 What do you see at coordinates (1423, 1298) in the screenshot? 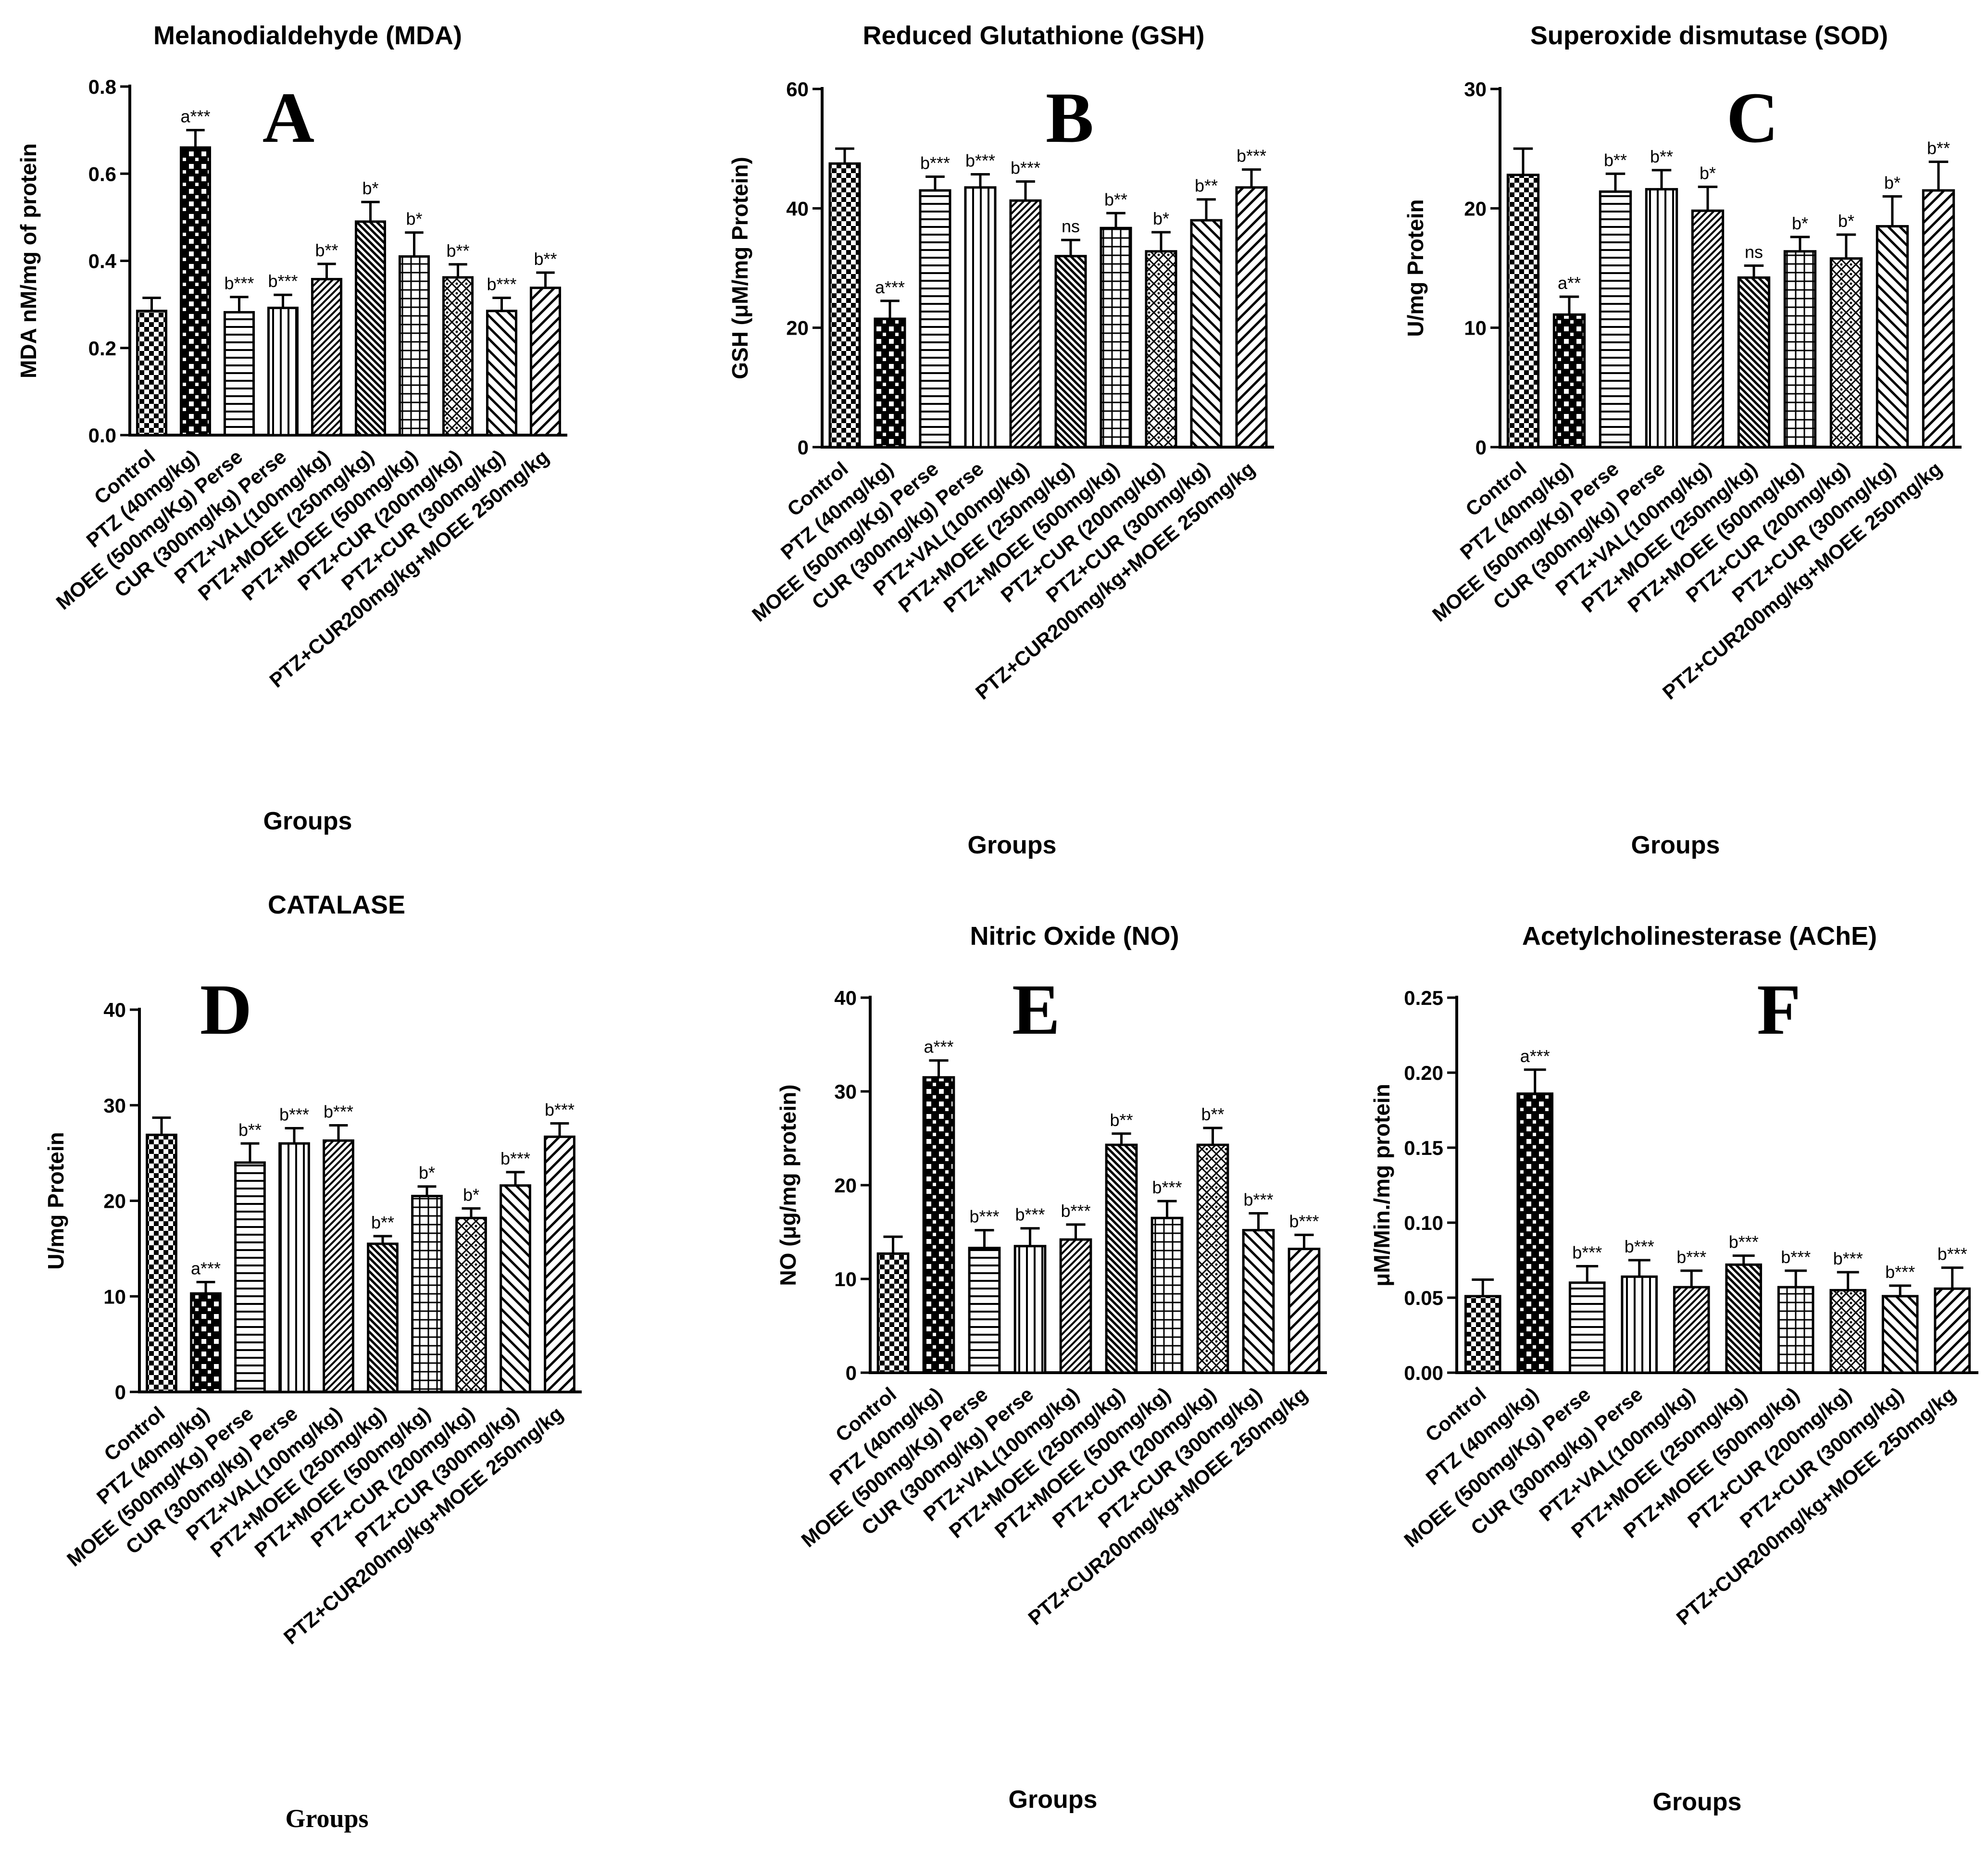
I see `y-tick-label: 0.05` at bounding box center [1423, 1298].